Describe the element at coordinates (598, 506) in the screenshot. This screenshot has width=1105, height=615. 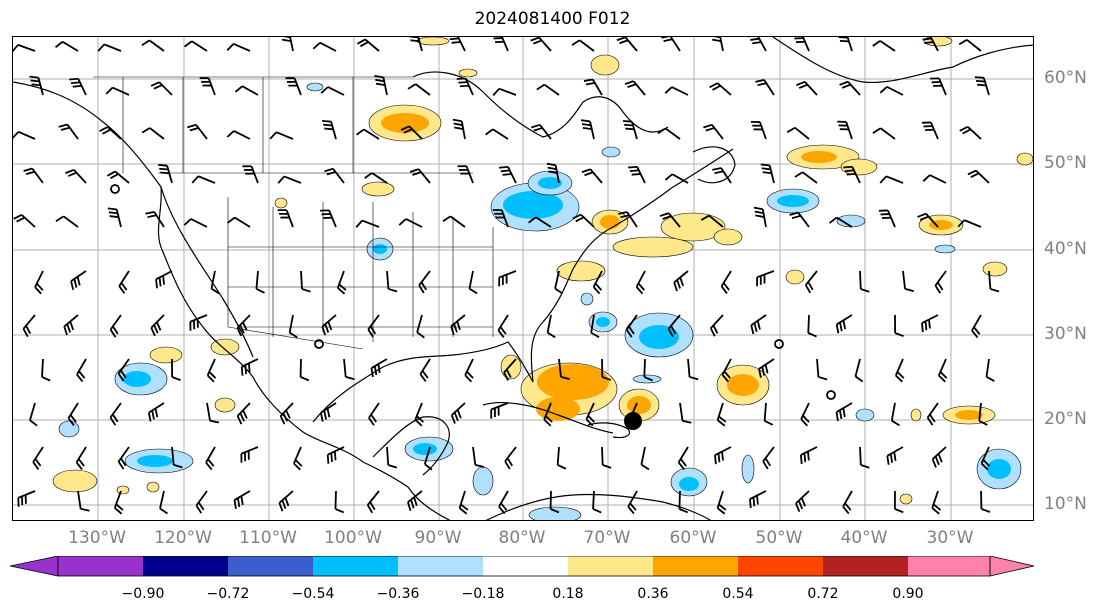
I see `coastline-south-america` at that location.